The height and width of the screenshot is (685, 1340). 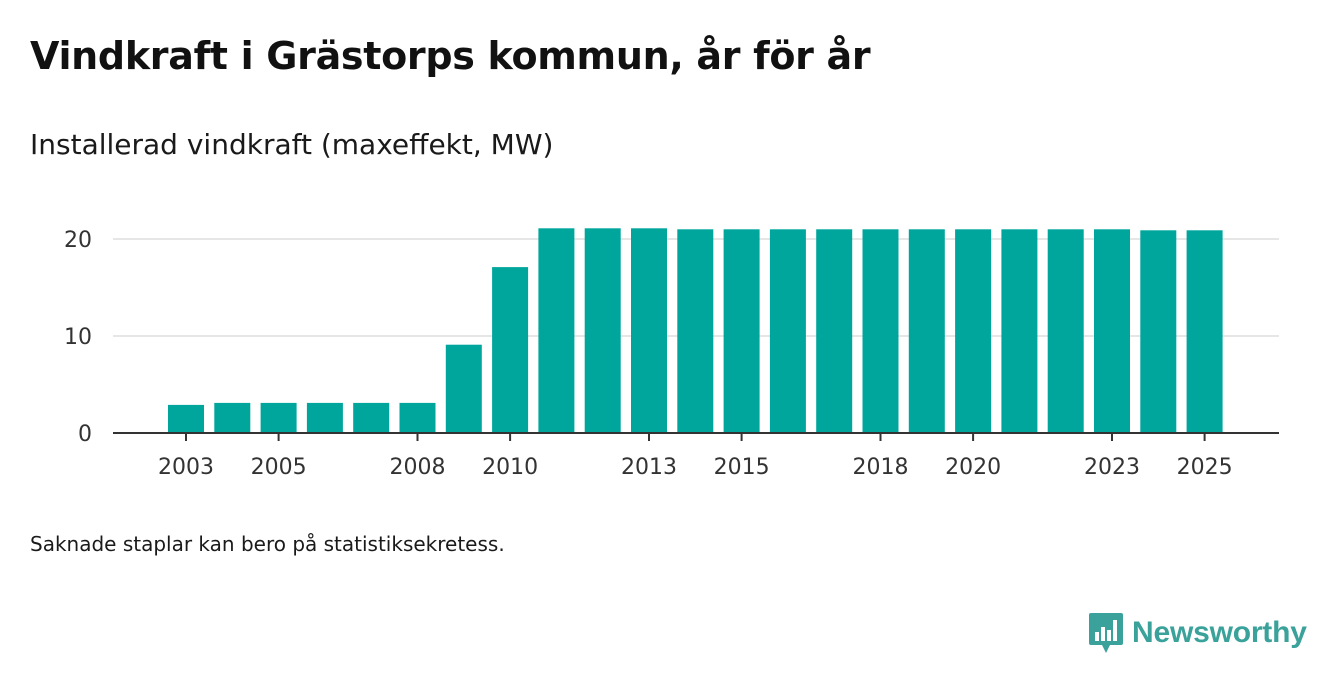 I want to click on bar-2015, so click(x=741, y=331).